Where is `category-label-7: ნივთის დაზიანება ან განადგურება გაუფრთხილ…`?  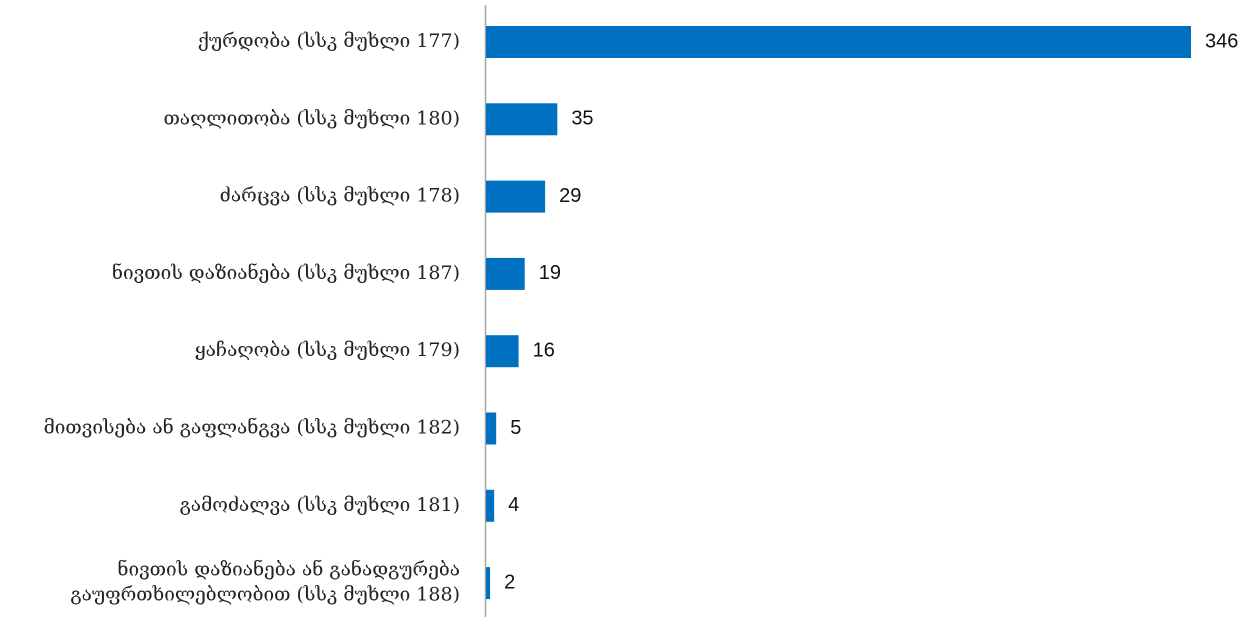 category-label-7: ნივთის დაზიანება ან განადგურება გაუფრთხილ… is located at coordinates (265, 582).